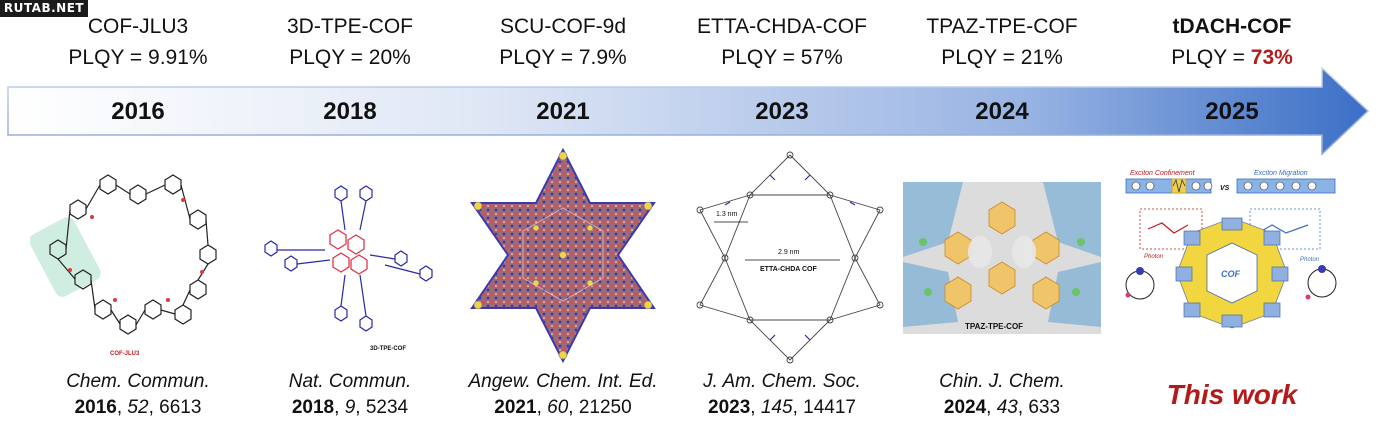  I want to click on plqy: PLQY = 73%, so click(1232, 57).